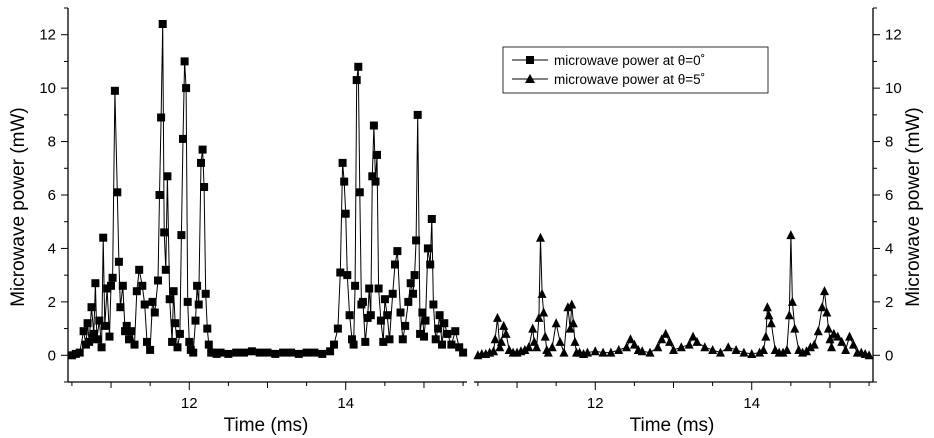  Describe the element at coordinates (52, 355) in the screenshot. I see `y-tick-label-left: 0` at that location.